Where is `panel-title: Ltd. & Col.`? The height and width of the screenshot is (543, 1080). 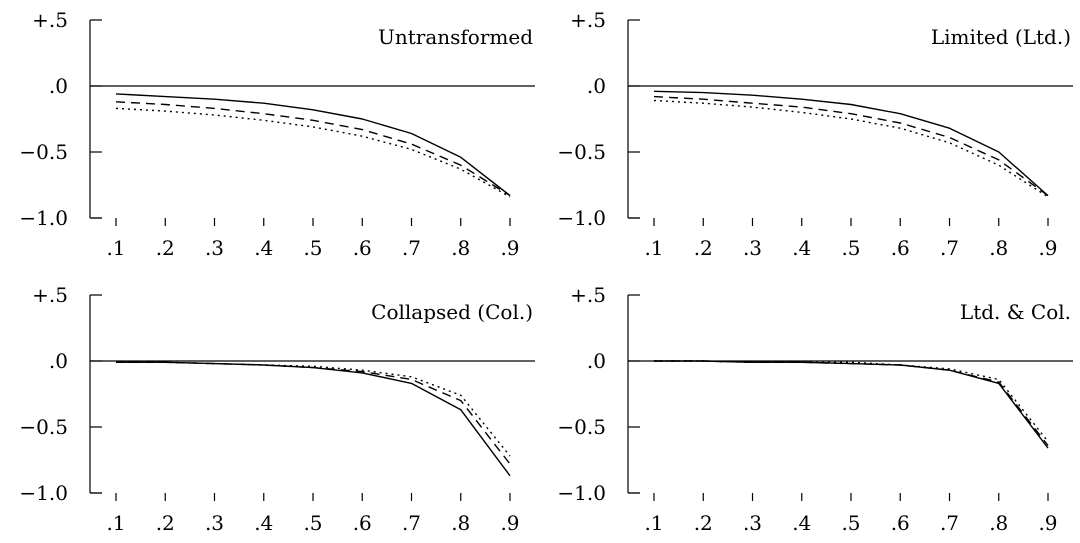 panel-title: Ltd. & Col. is located at coordinates (1015, 312).